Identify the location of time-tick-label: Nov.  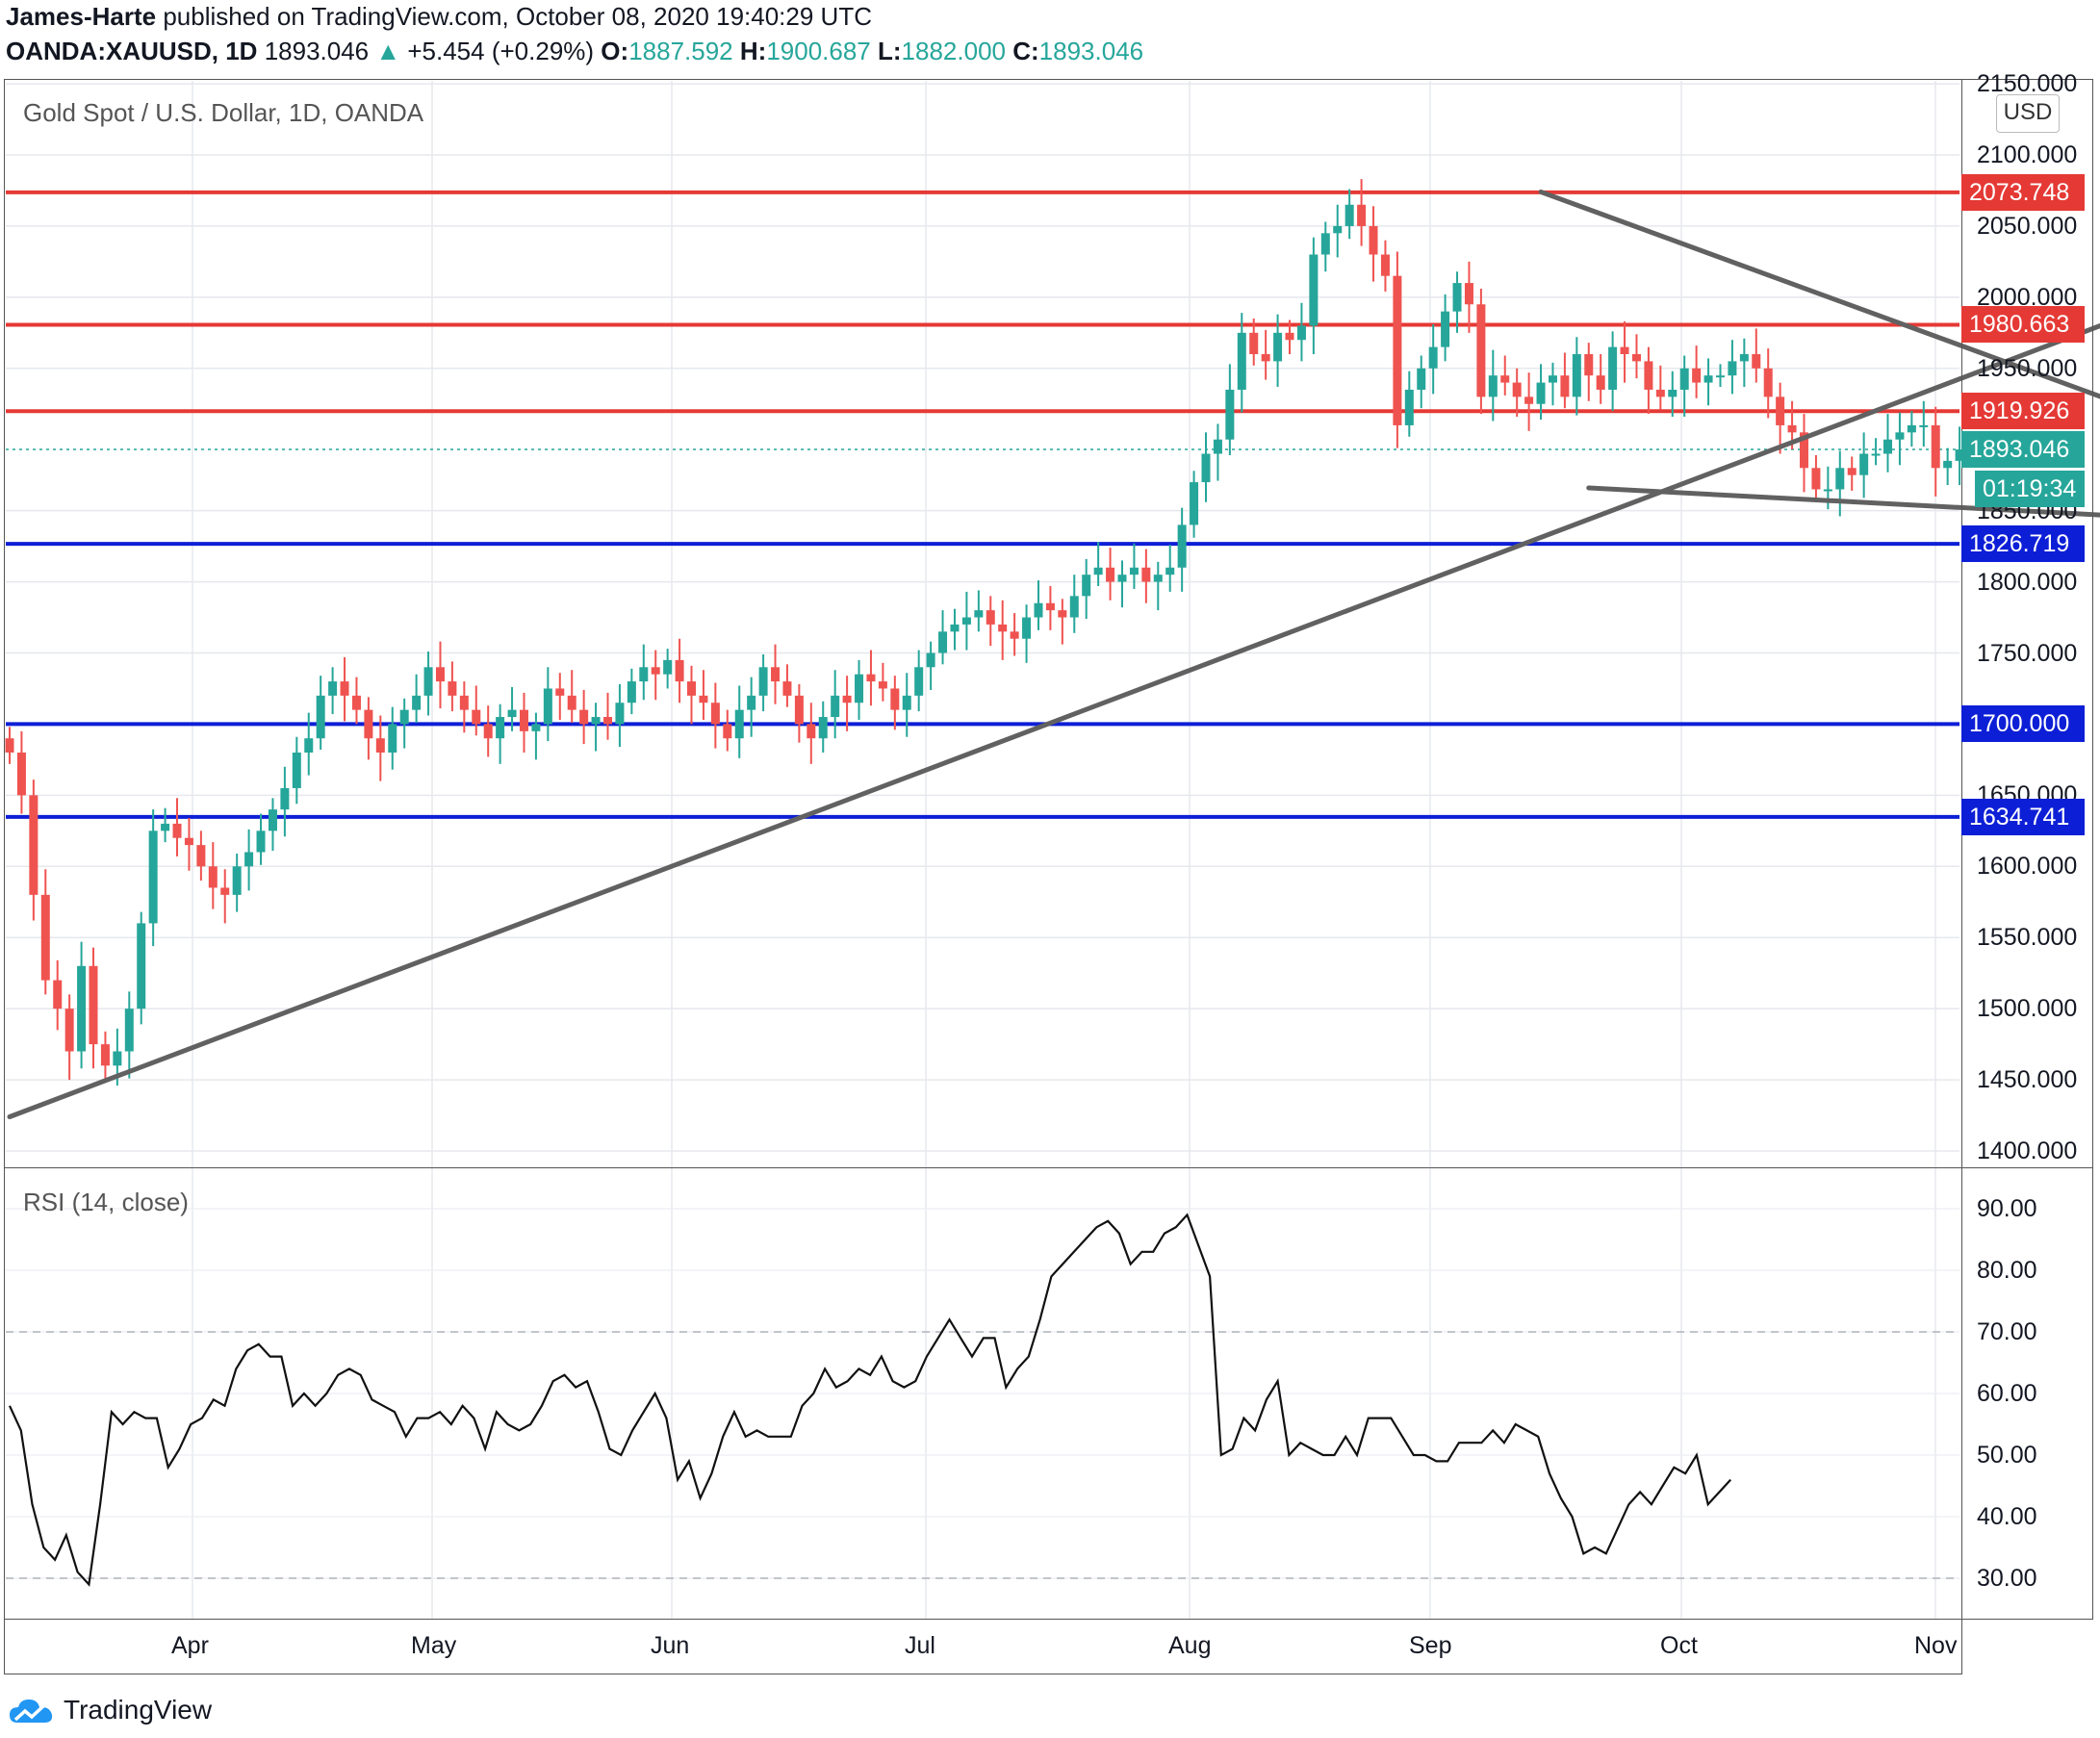
(1936, 1645).